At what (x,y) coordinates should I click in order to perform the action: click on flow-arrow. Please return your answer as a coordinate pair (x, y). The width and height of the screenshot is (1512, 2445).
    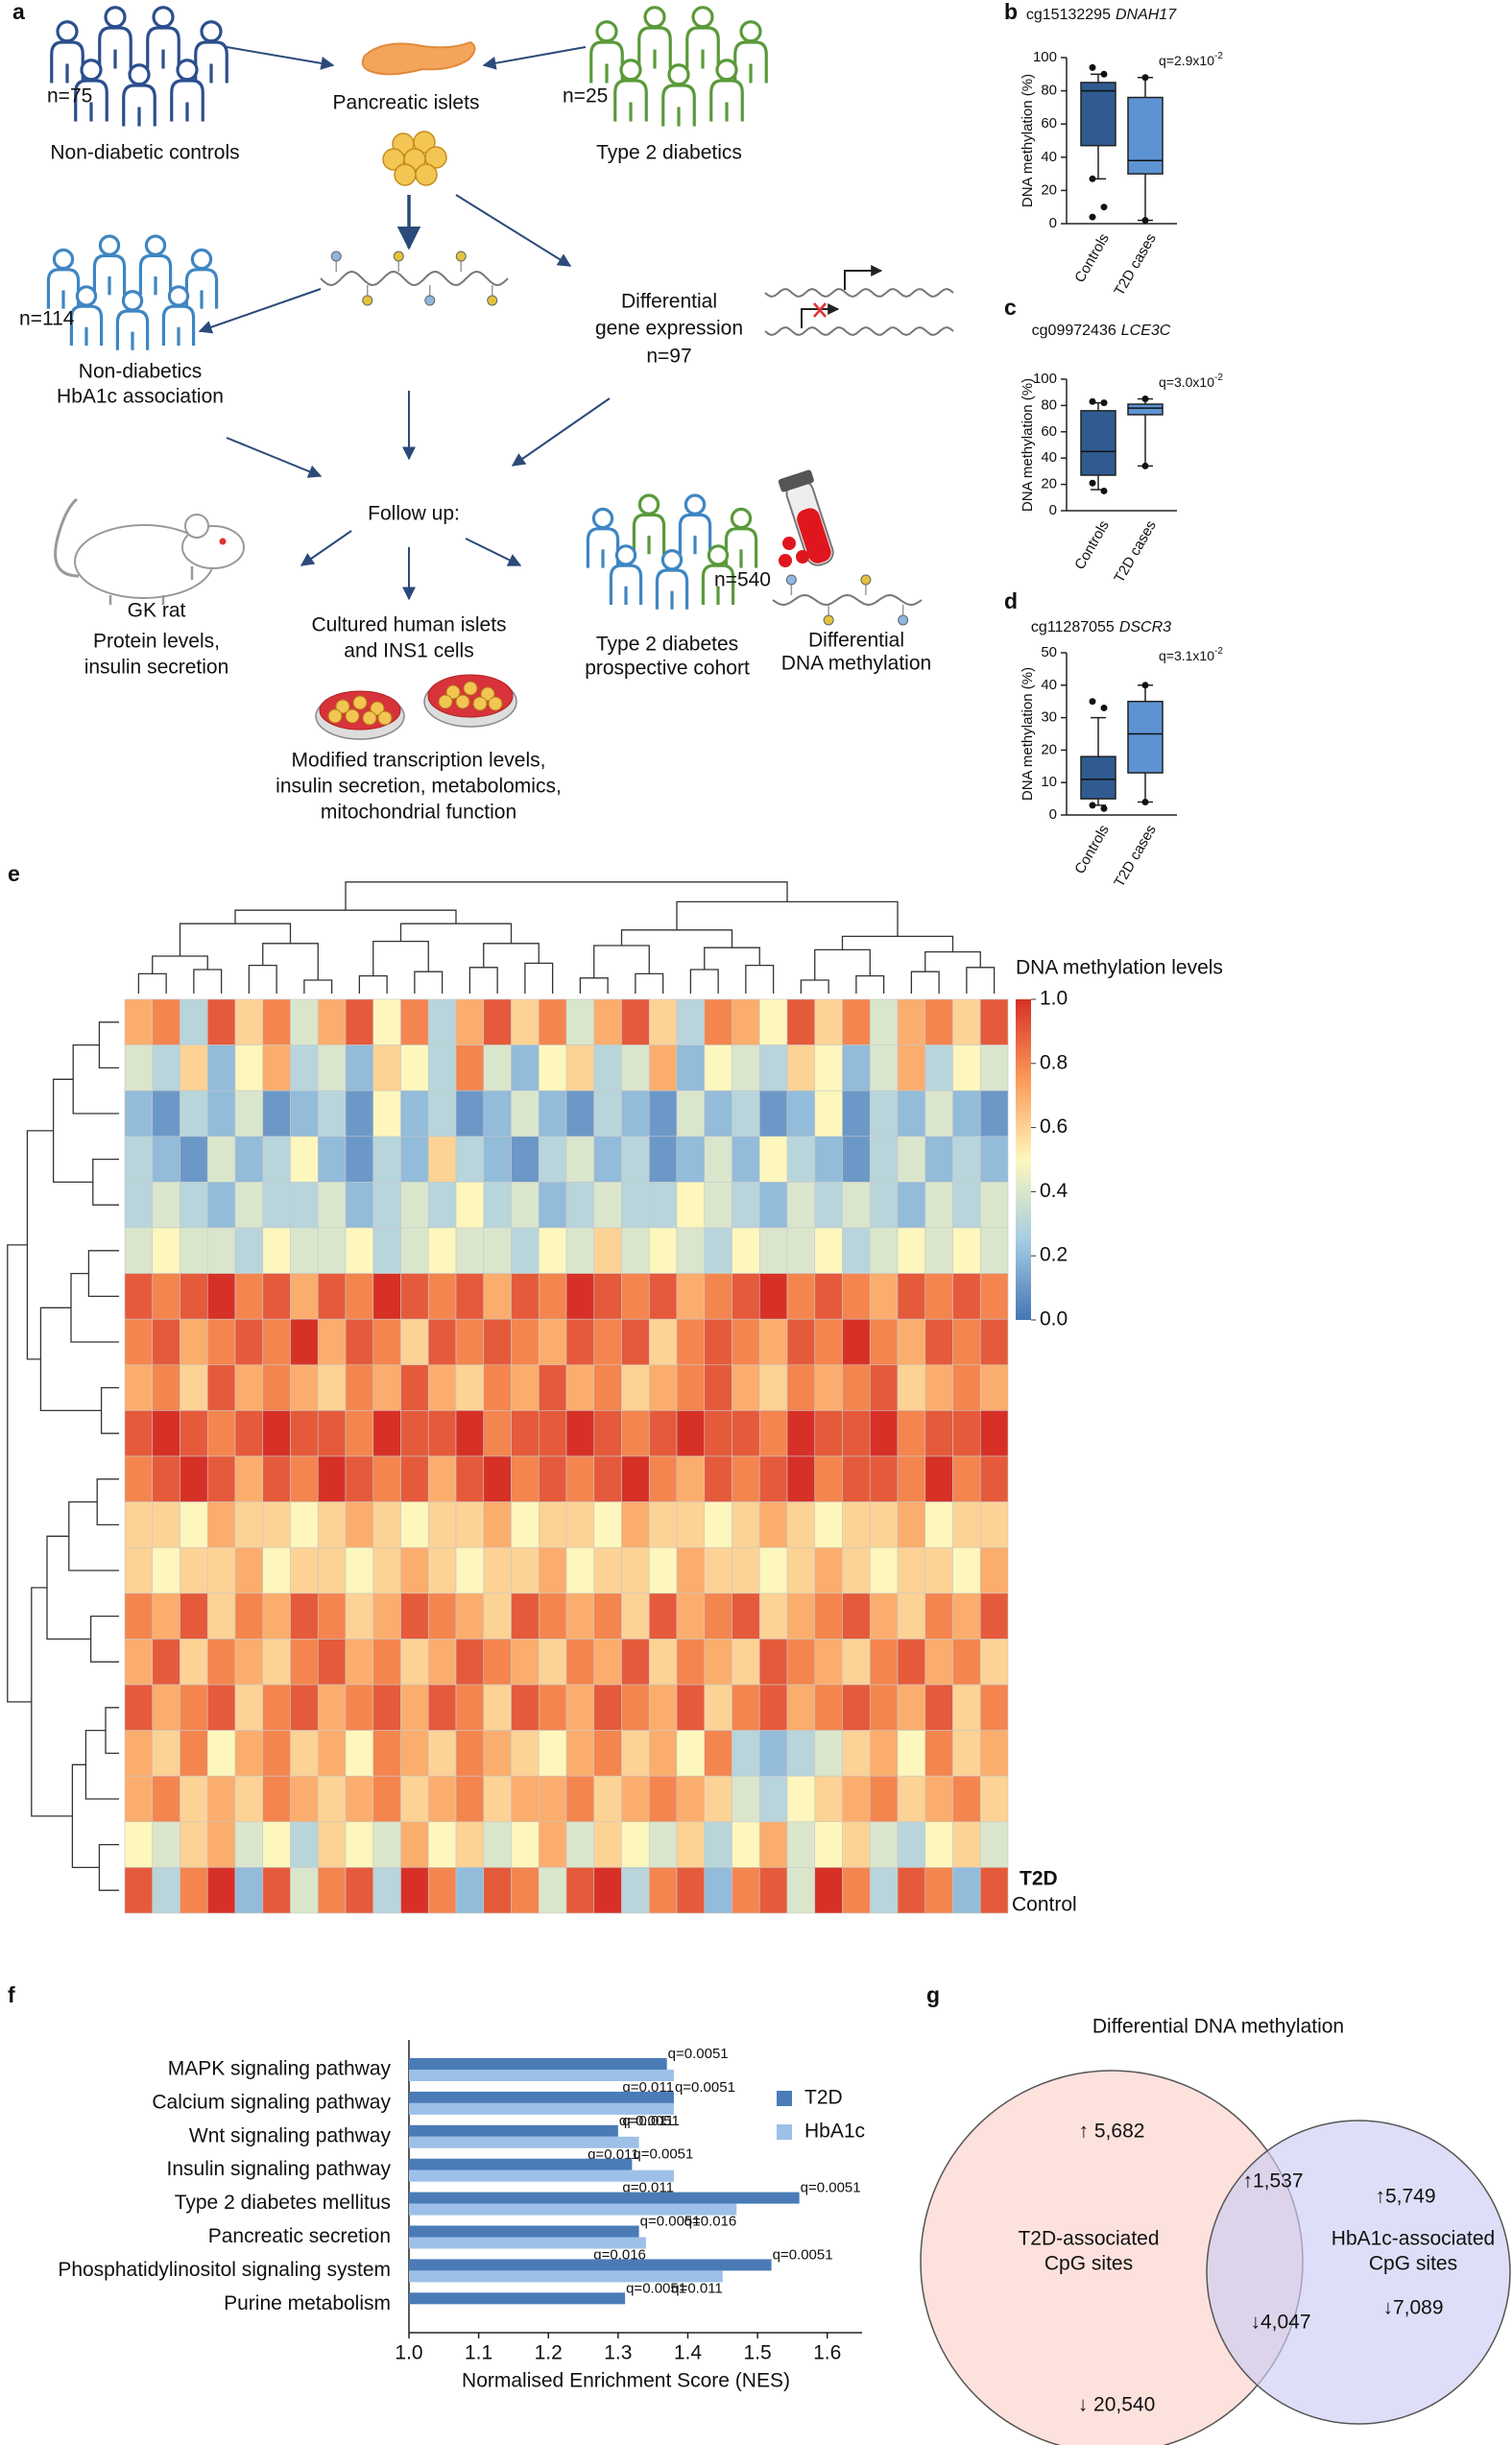
    Looking at the image, I should click on (260, 311).